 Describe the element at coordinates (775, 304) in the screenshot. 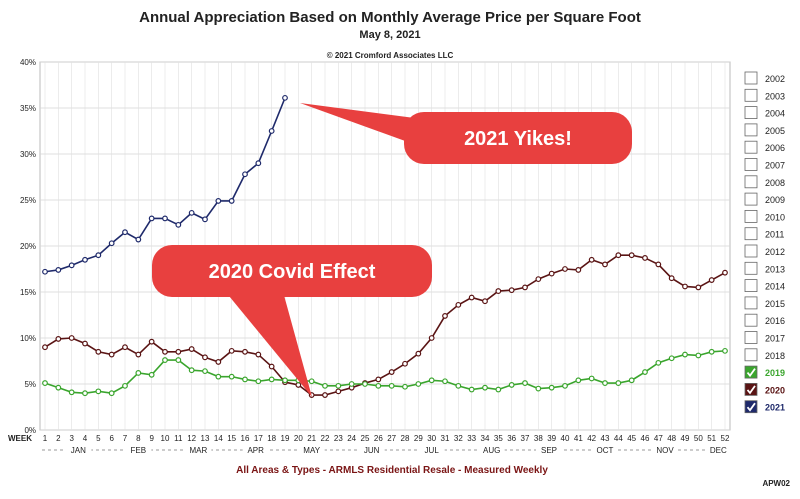

I see `legend-label-2015: 2015` at that location.